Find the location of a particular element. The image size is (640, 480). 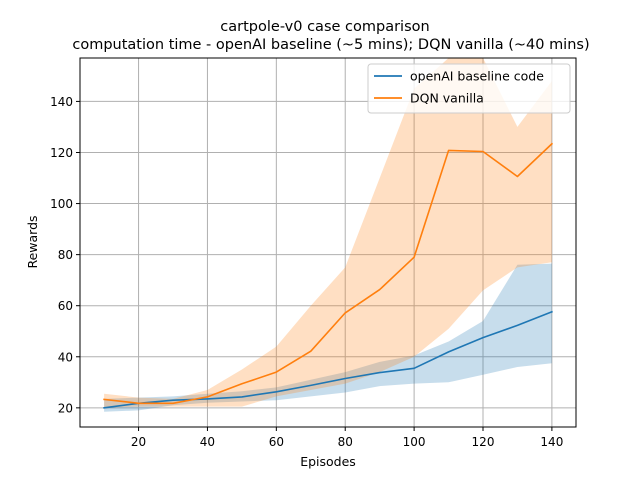

y-tick-label: 60 is located at coordinates (65, 306).